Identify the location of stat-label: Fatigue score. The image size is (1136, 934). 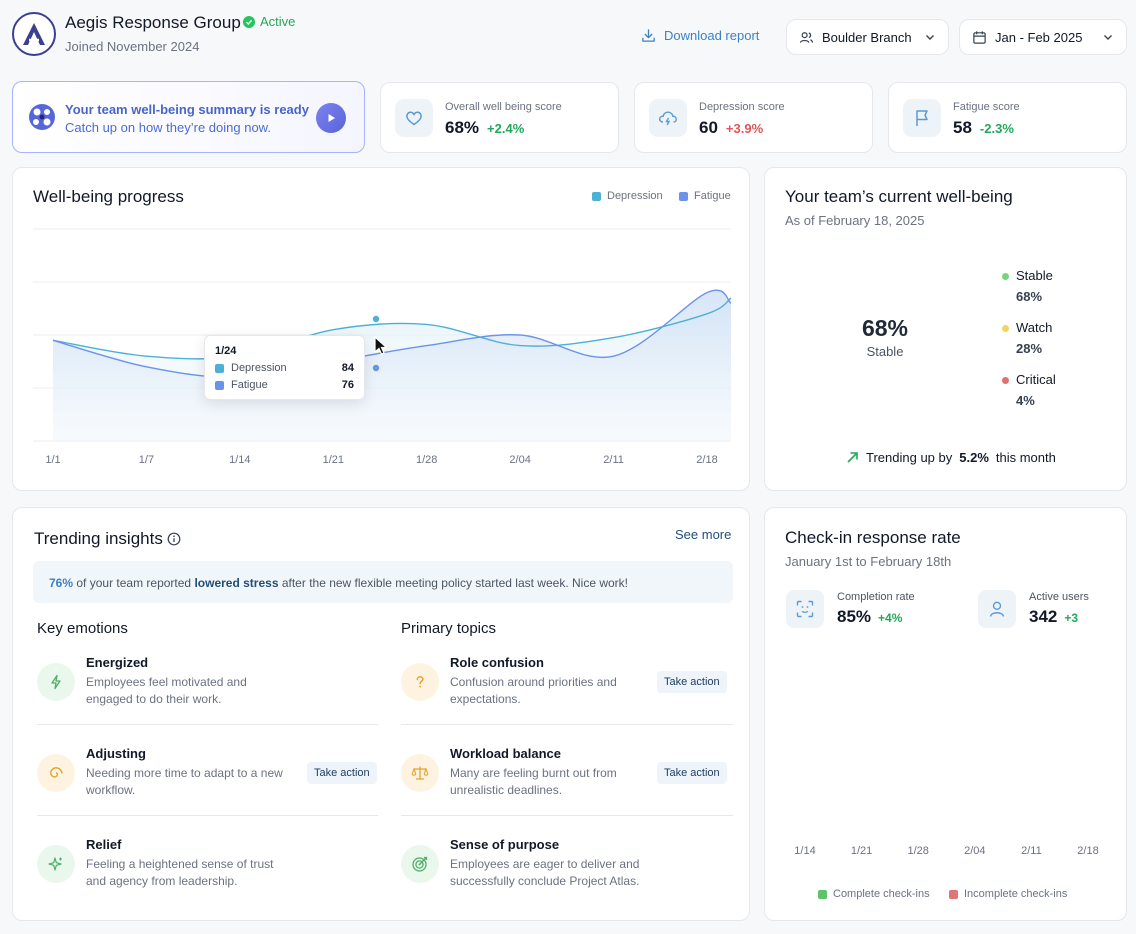
(986, 107).